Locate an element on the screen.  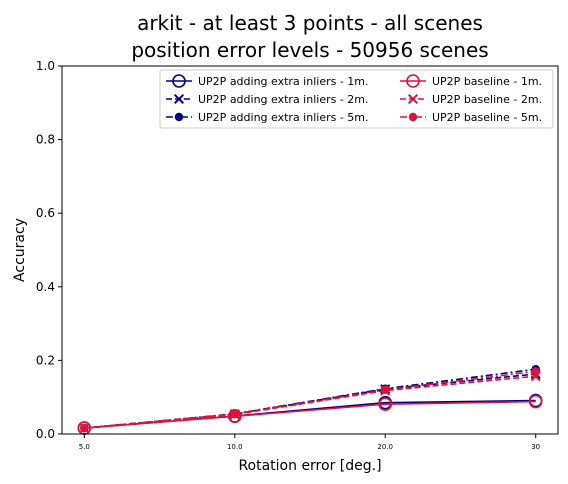
y-tick-label: 1.0 is located at coordinates (45, 66).